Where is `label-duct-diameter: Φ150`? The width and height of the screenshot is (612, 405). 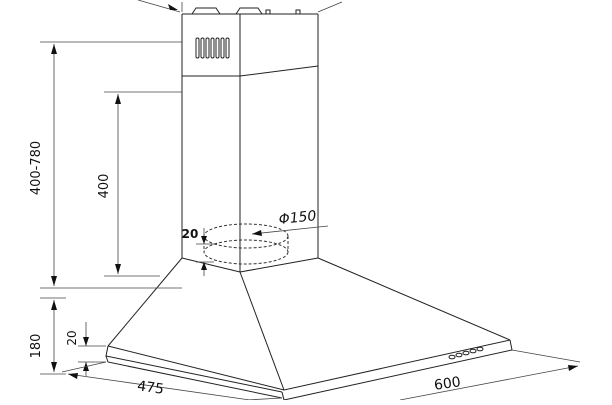
label-duct-diameter: Φ150 is located at coordinates (297, 218).